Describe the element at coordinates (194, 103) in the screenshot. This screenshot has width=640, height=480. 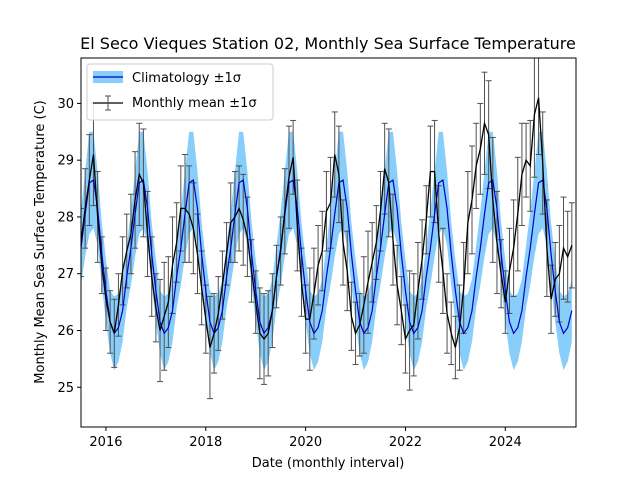
I see `legend-monthly-label: Monthly mean ±1σ` at that location.